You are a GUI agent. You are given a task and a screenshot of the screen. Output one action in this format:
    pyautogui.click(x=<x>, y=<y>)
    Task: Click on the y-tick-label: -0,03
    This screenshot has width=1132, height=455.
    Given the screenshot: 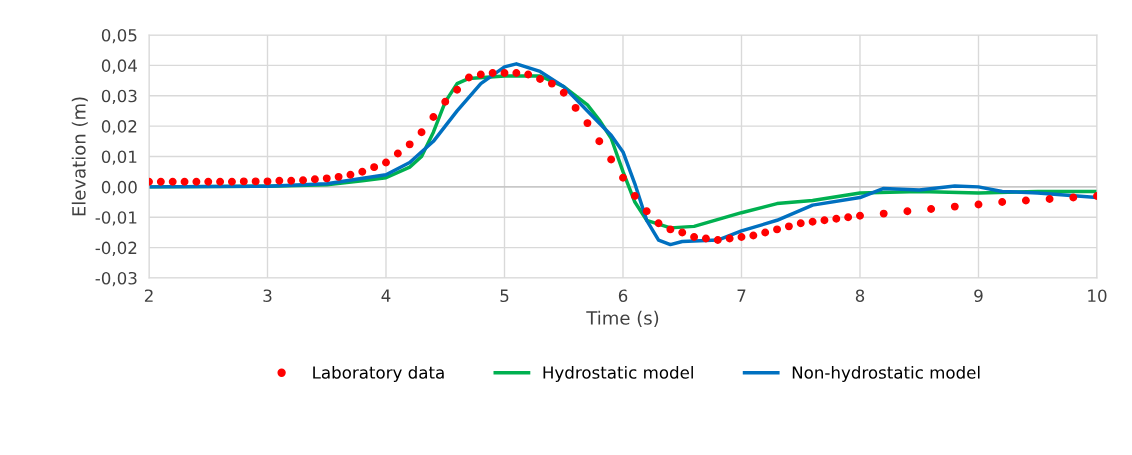 What is the action you would take?
    pyautogui.click(x=116, y=279)
    